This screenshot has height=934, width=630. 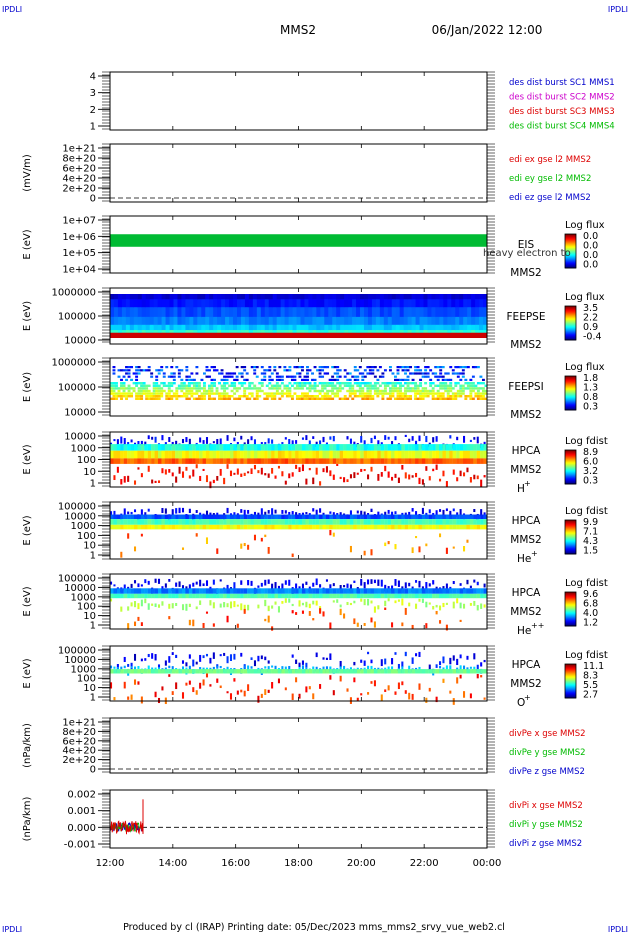 What do you see at coordinates (570, 467) in the screenshot?
I see `colorbar-frame` at bounding box center [570, 467].